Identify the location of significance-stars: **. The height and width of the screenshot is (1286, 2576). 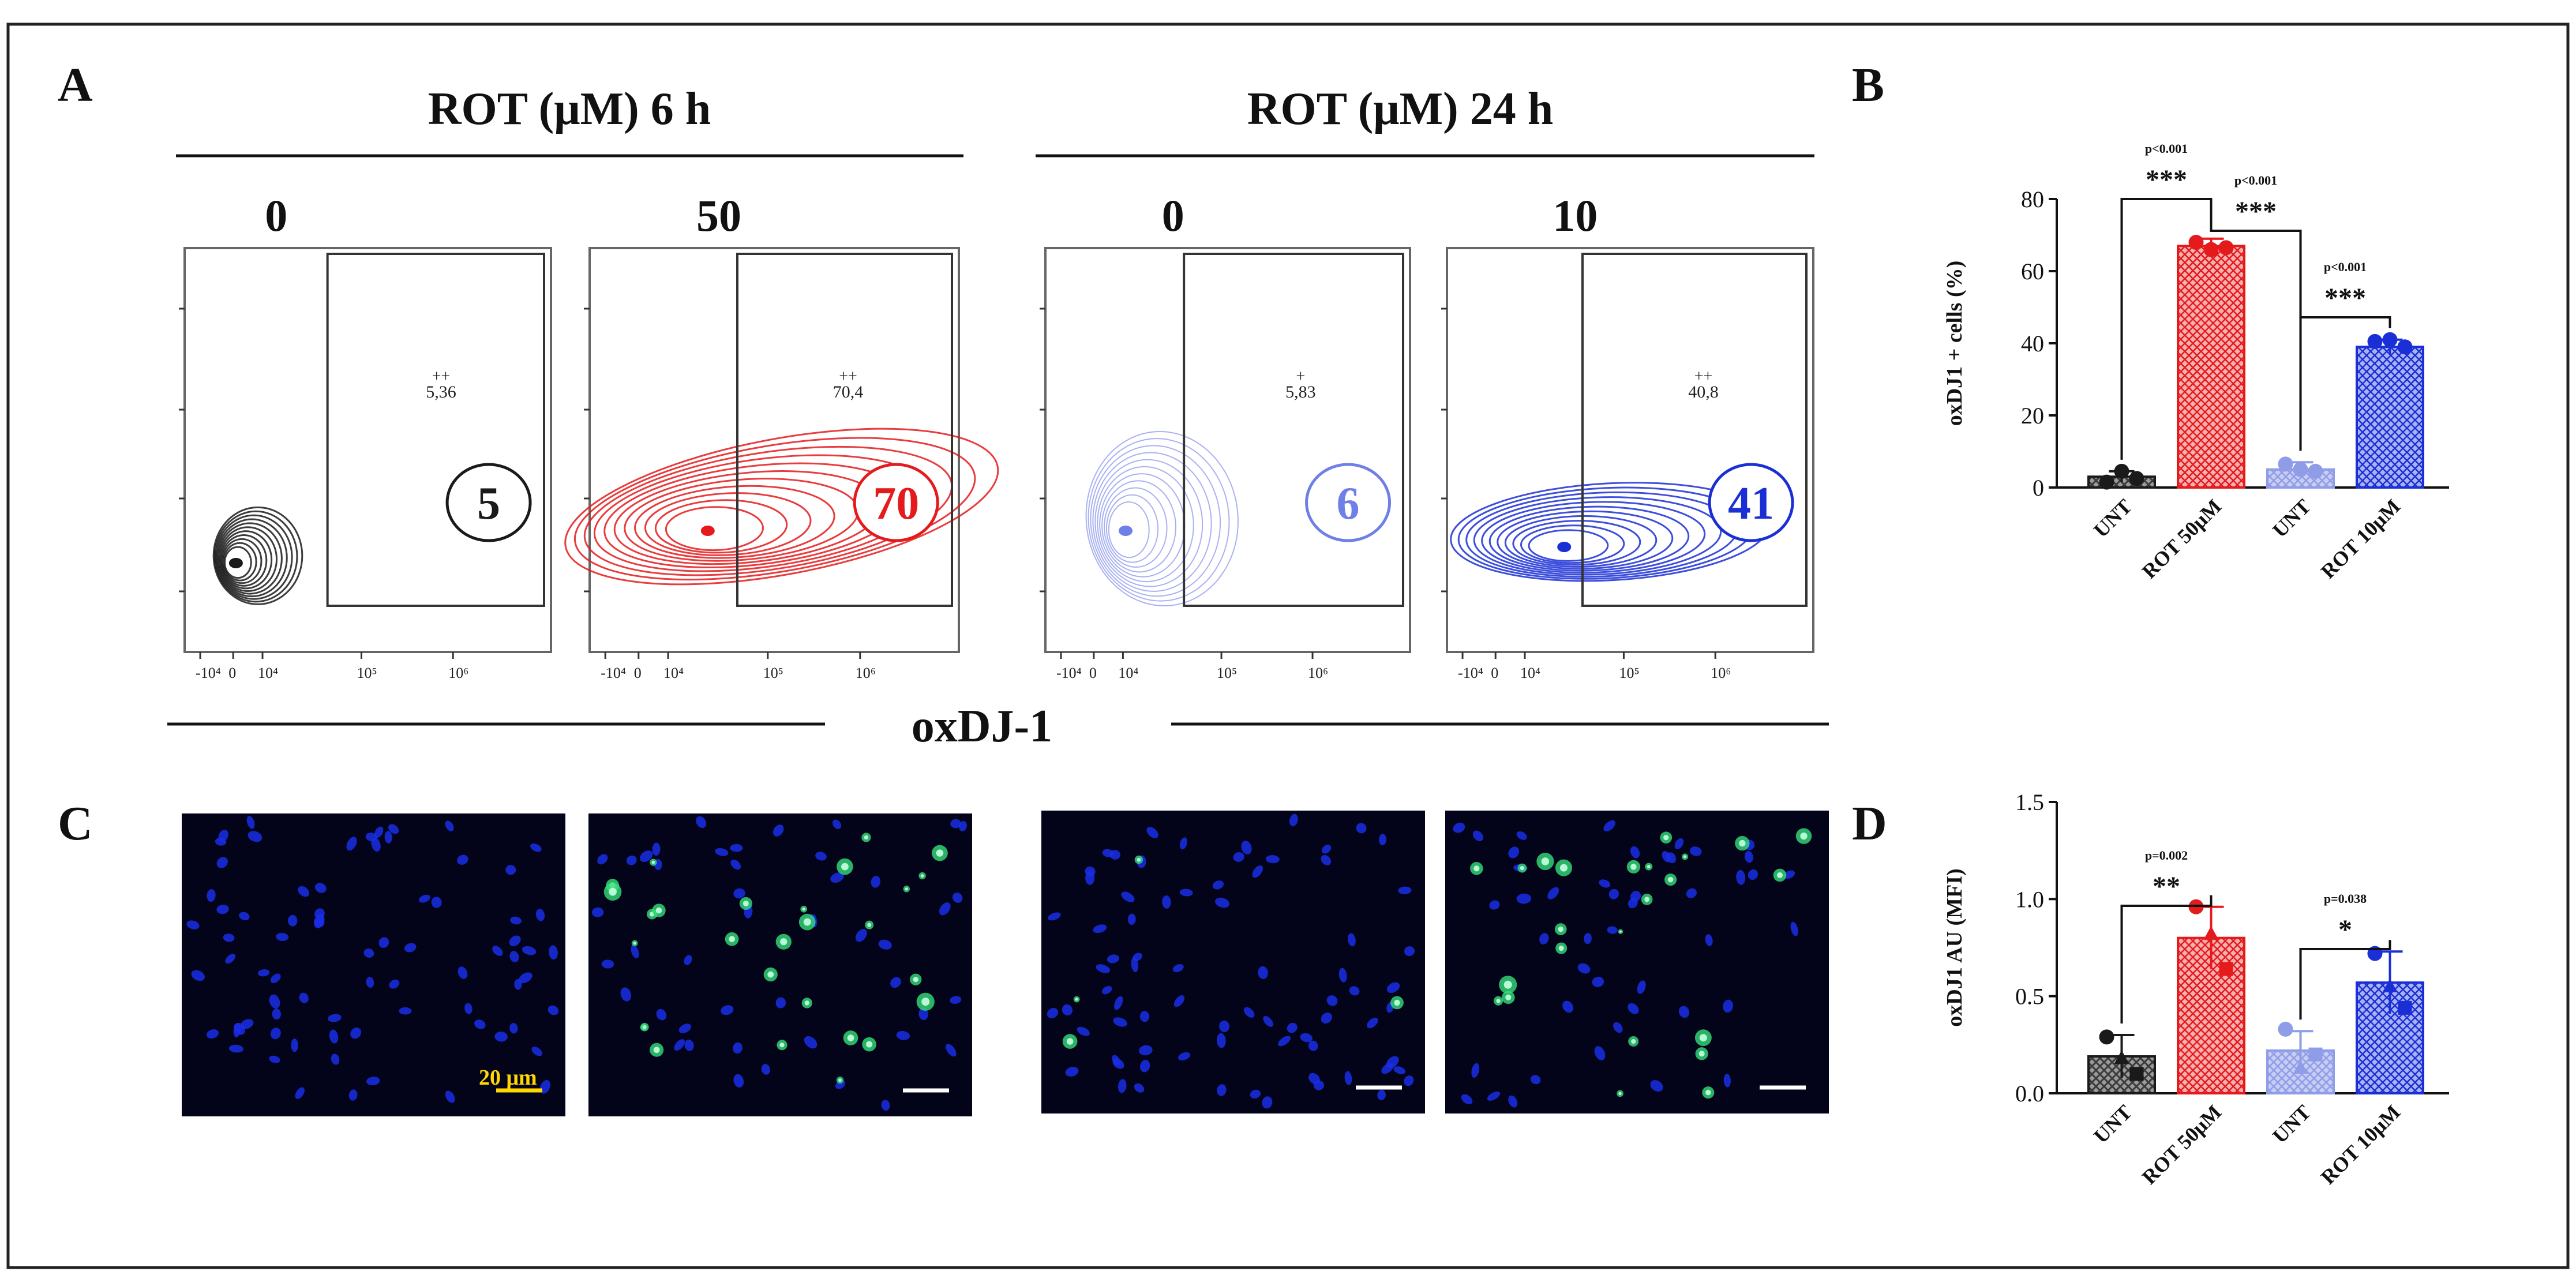
(2166, 886).